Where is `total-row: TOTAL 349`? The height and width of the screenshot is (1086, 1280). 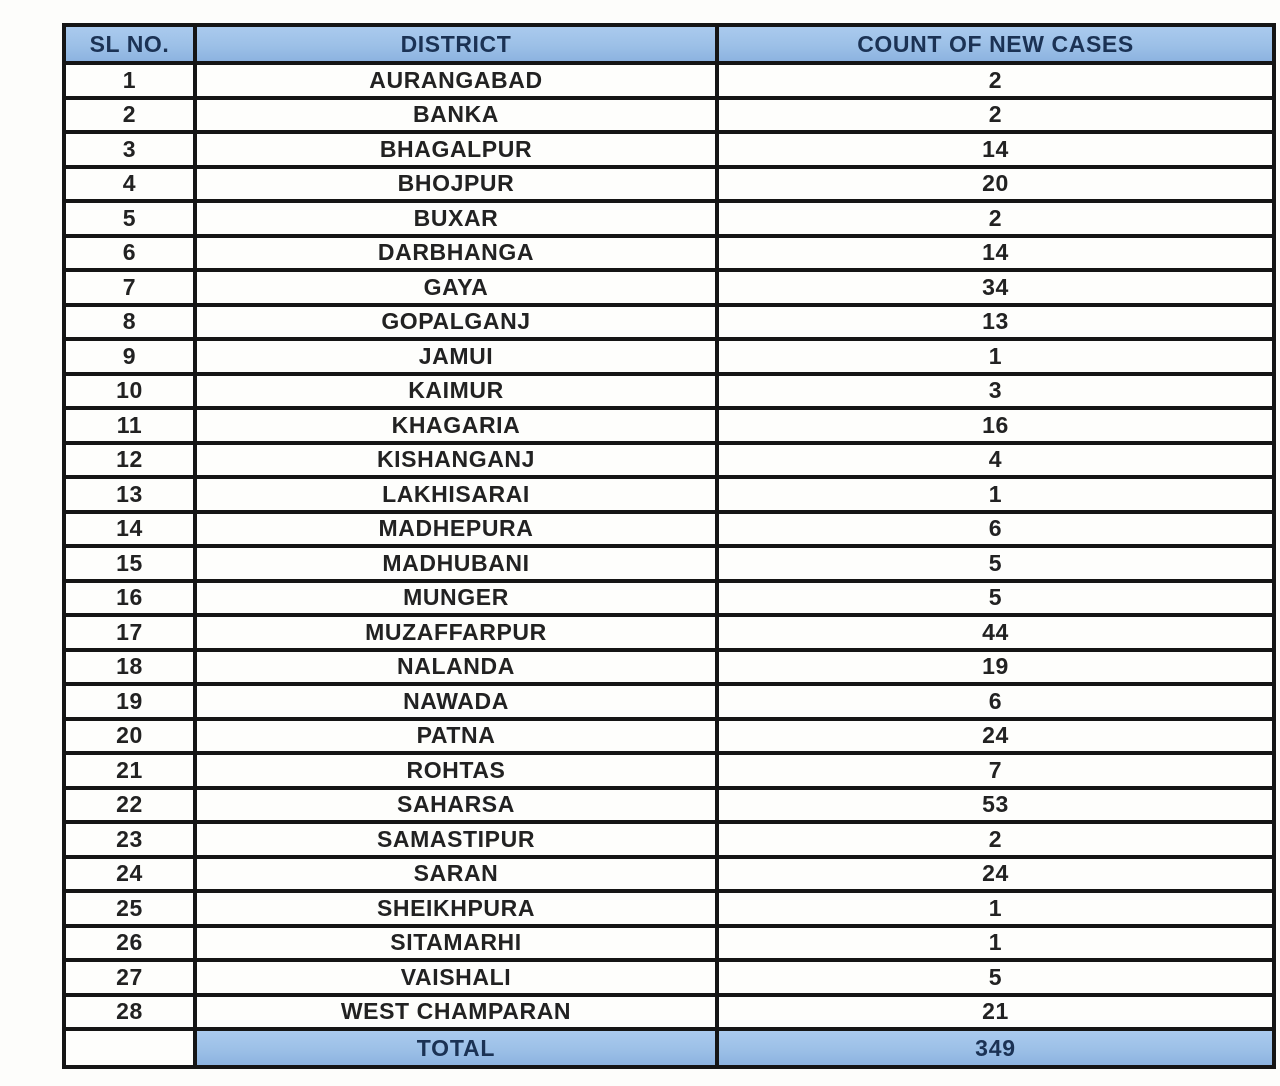 total-row: TOTAL 349 is located at coordinates (669, 1048).